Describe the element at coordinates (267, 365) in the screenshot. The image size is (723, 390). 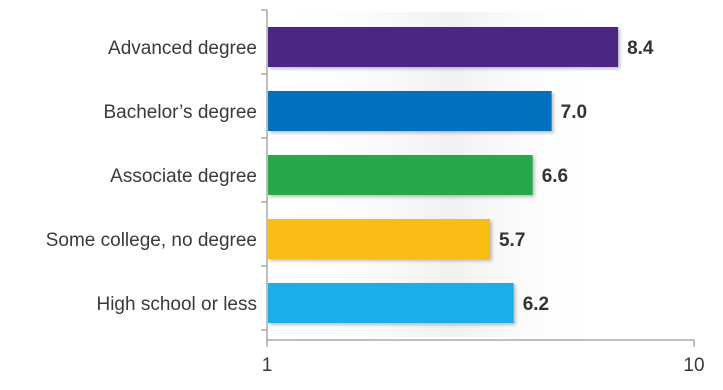
I see `x-tick-label: 1` at that location.